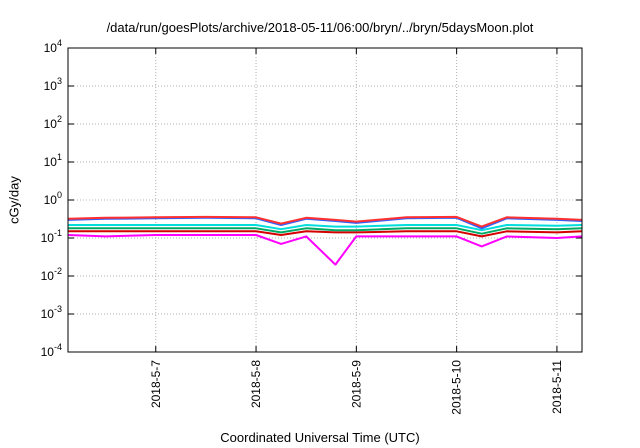 The height and width of the screenshot is (448, 640). What do you see at coordinates (156, 384) in the screenshot?
I see `x-tick-label: 2018-5-7` at bounding box center [156, 384].